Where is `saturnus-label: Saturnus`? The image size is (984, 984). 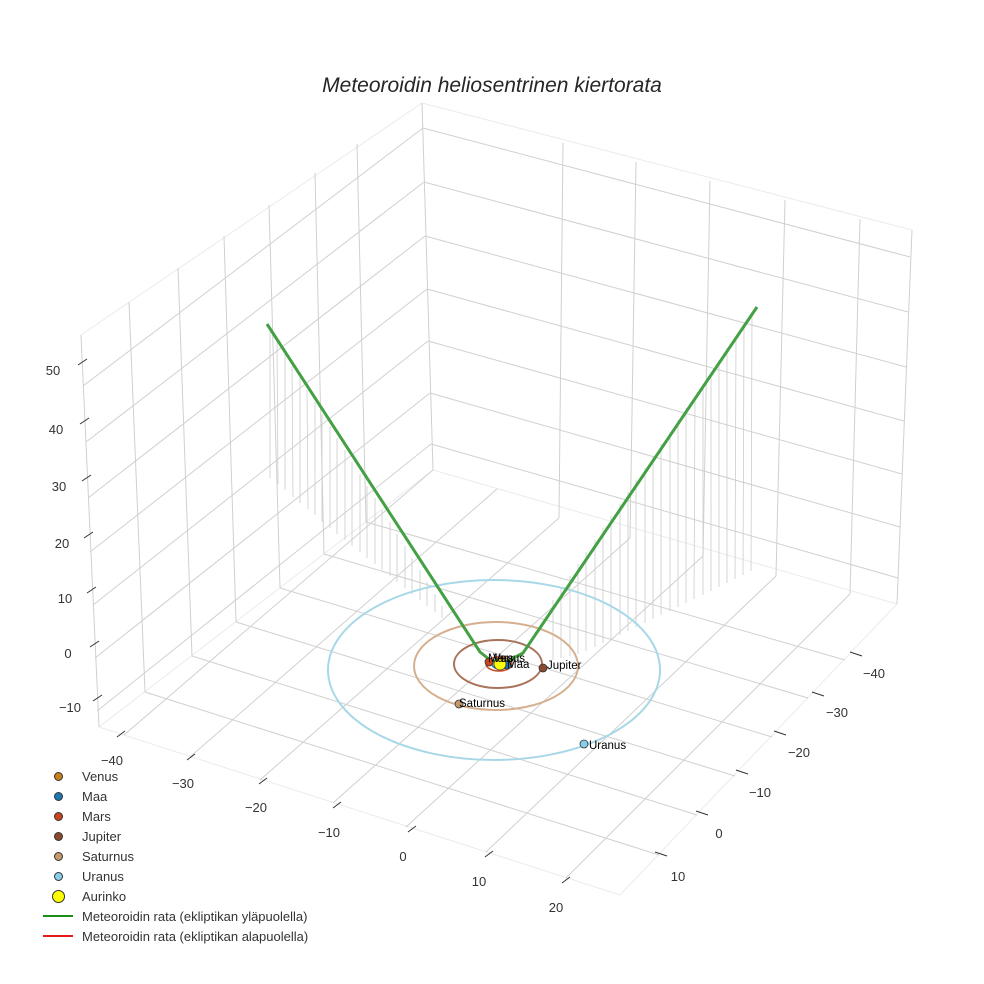
saturnus-label: Saturnus is located at coordinates (482, 704).